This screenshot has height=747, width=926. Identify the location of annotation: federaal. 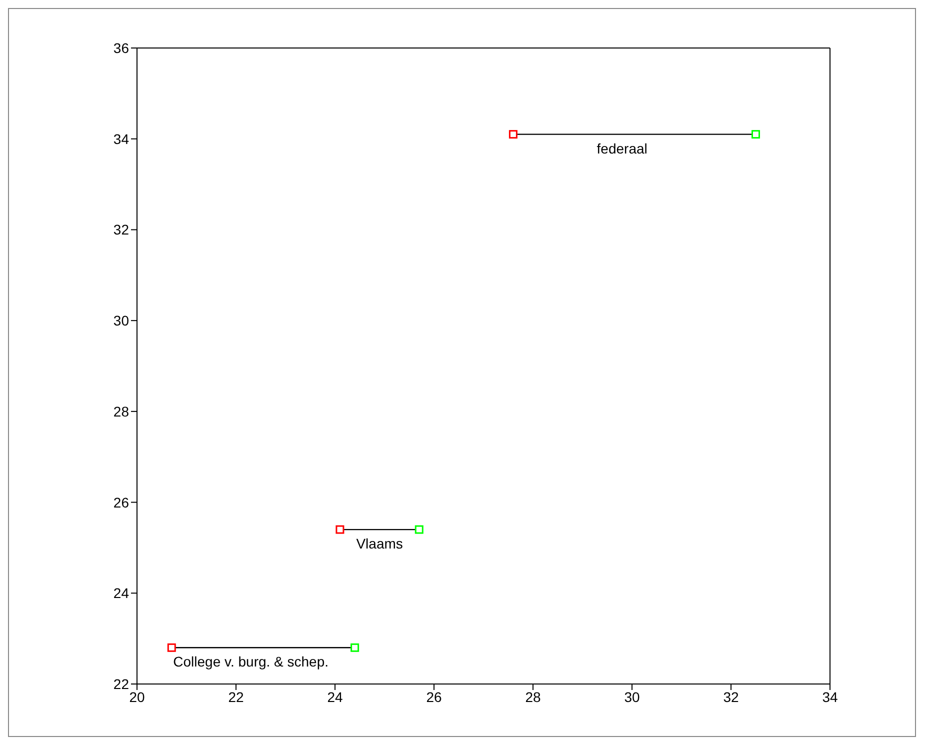
(622, 148).